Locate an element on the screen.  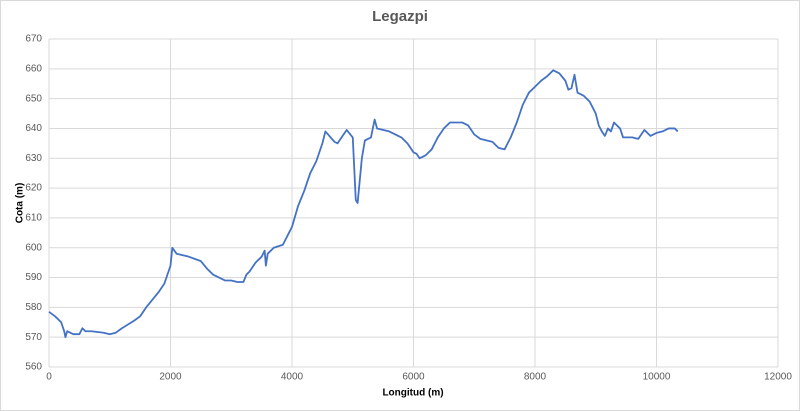
x-axis-title: Longitud (m) is located at coordinates (412, 393).